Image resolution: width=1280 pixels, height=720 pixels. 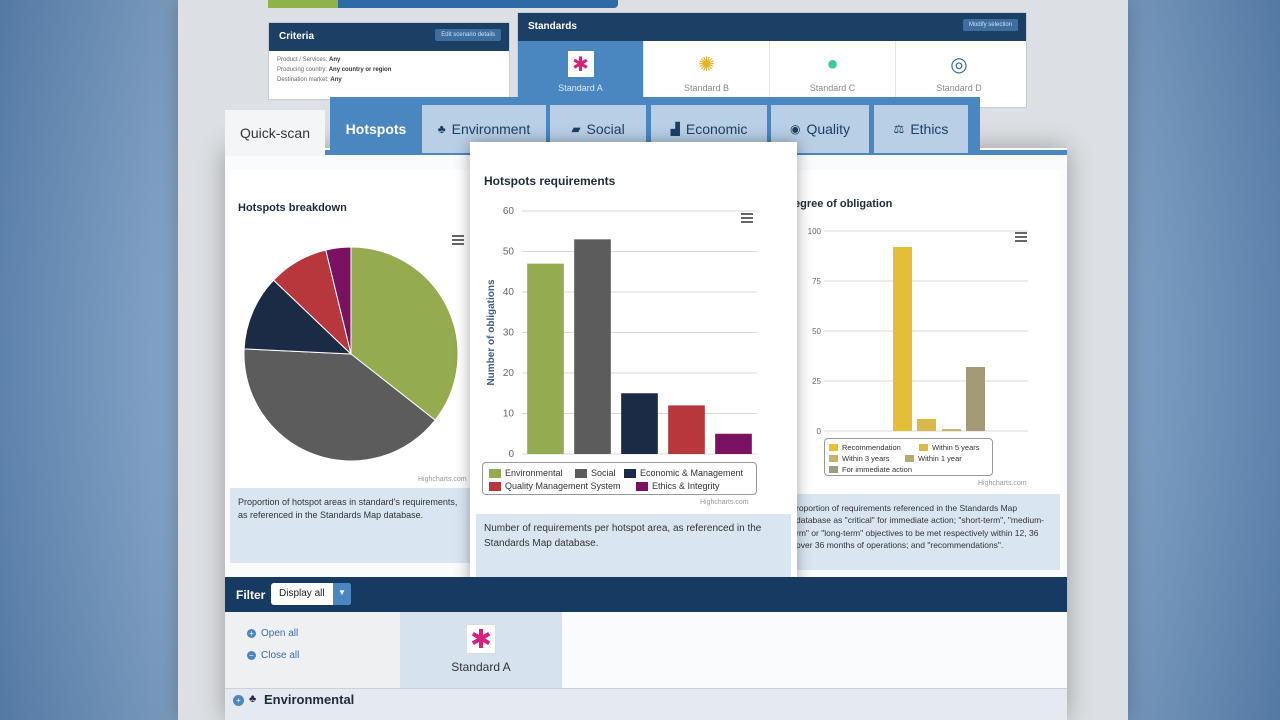 What do you see at coordinates (272, 633) in the screenshot?
I see `open-all-link: + Open all` at bounding box center [272, 633].